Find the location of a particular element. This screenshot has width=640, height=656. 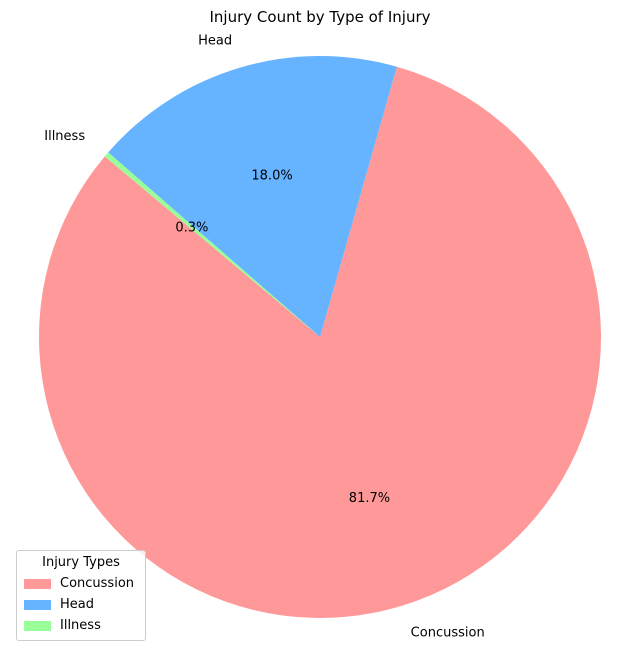

pie-slice-illness is located at coordinates (212, 244).